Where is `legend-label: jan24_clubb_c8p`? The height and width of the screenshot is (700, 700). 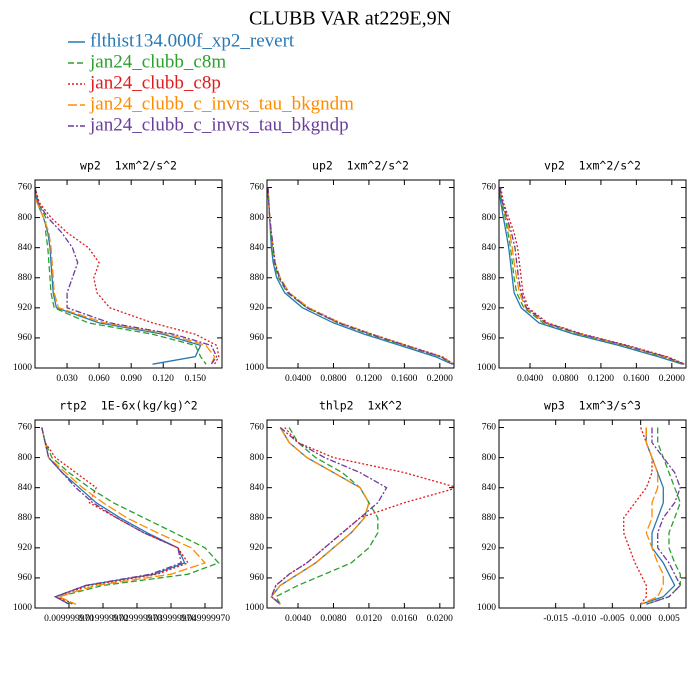 legend-label: jan24_clubb_c8p is located at coordinates (155, 82).